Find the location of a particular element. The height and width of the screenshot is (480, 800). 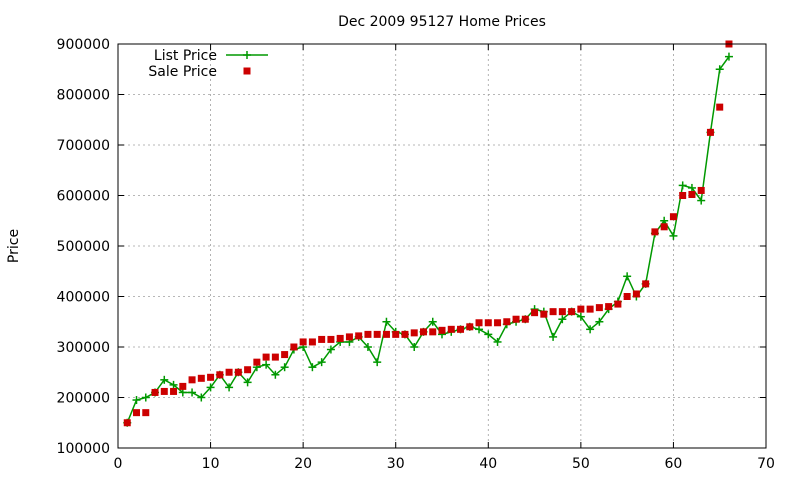

y-tick-label: 600000 is located at coordinates (83, 197).